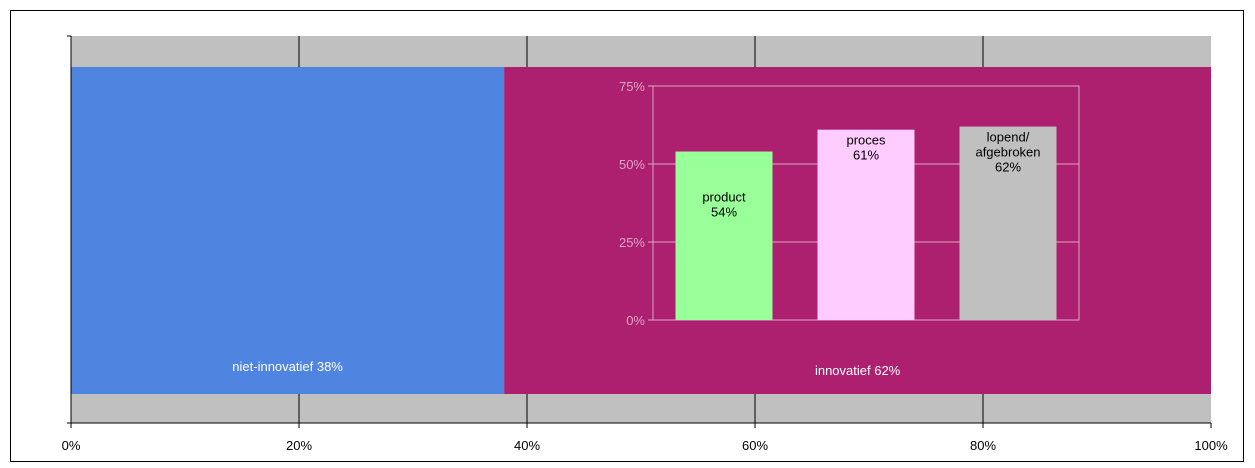 This screenshot has width=1255, height=468. I want to click on x-tick-label: 100%, so click(1211, 445).